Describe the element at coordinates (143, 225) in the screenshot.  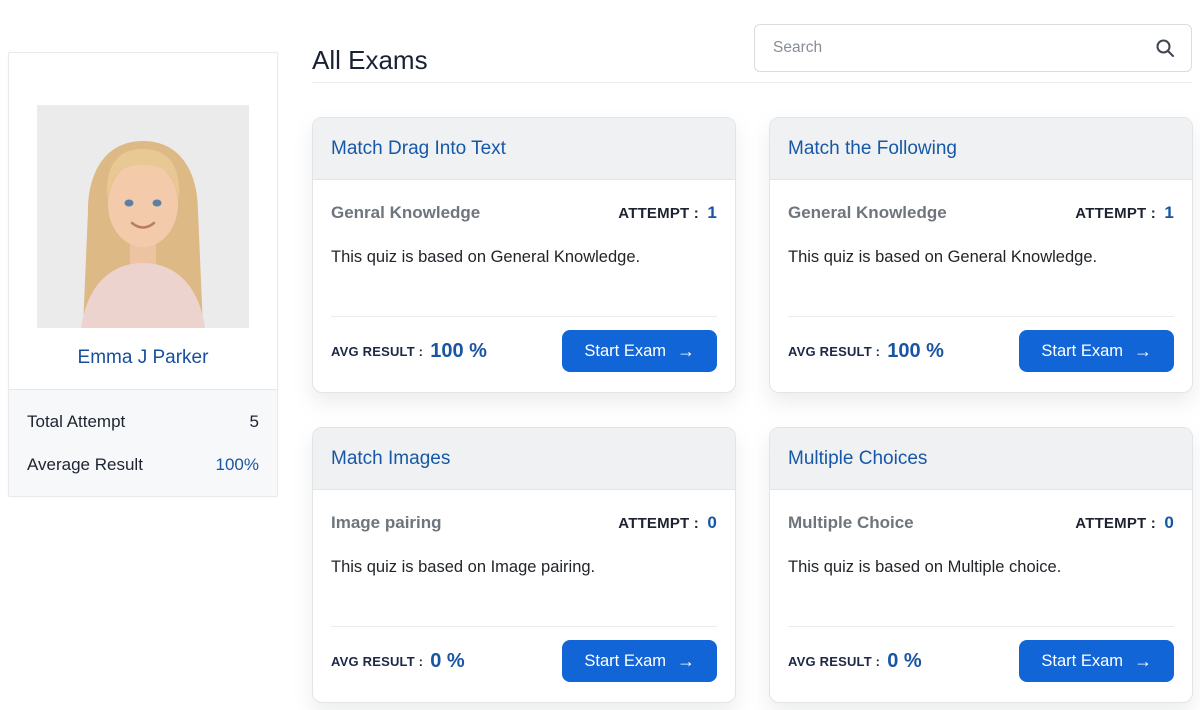
I see `smile` at that location.